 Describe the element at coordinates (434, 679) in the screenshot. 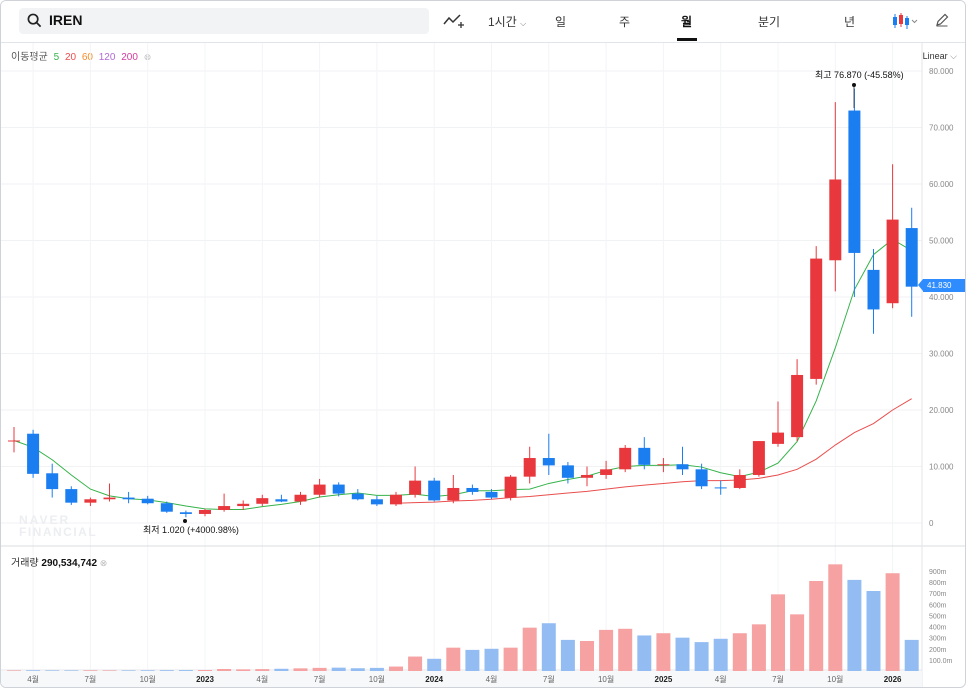

I see `time-tick-label: 2024` at that location.